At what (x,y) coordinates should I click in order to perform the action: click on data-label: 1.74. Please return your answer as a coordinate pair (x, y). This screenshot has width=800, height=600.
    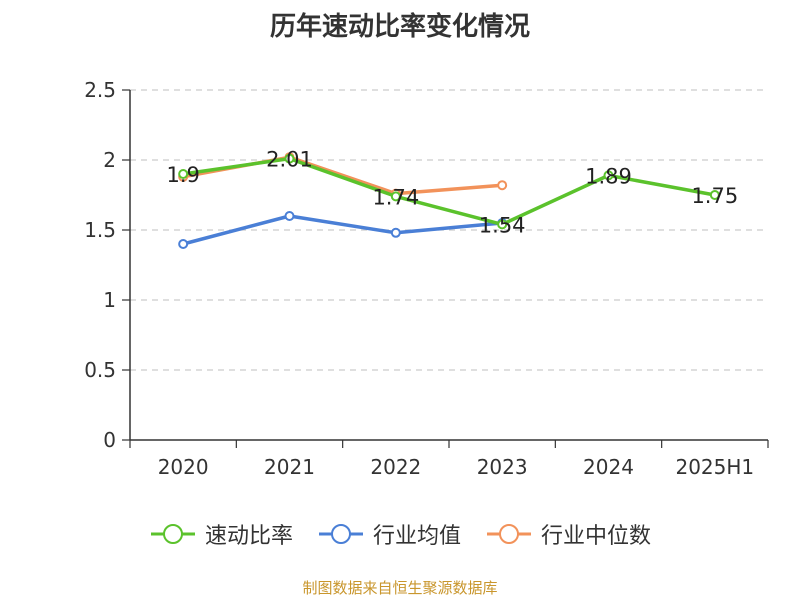
    Looking at the image, I should click on (395, 197).